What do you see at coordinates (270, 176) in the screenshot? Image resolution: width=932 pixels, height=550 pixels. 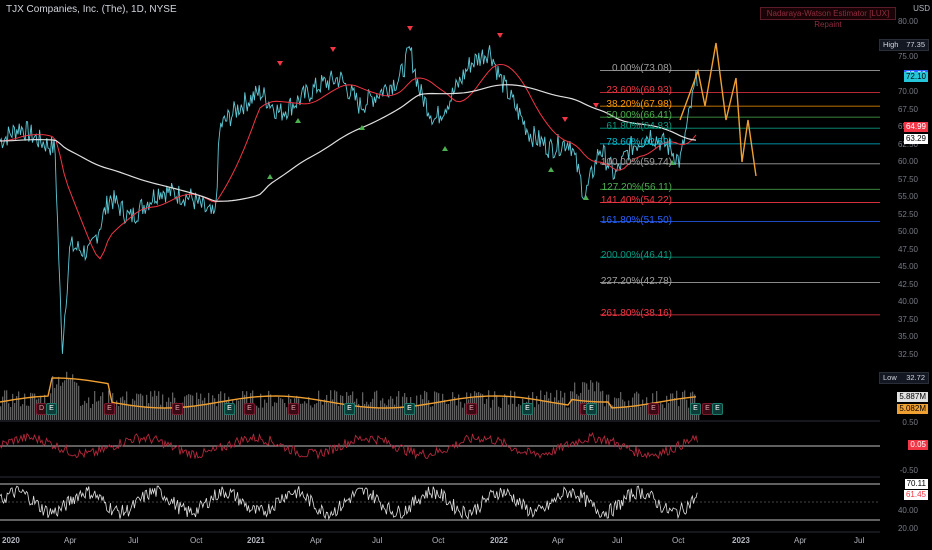 I see `buy-signal-marker` at bounding box center [270, 176].